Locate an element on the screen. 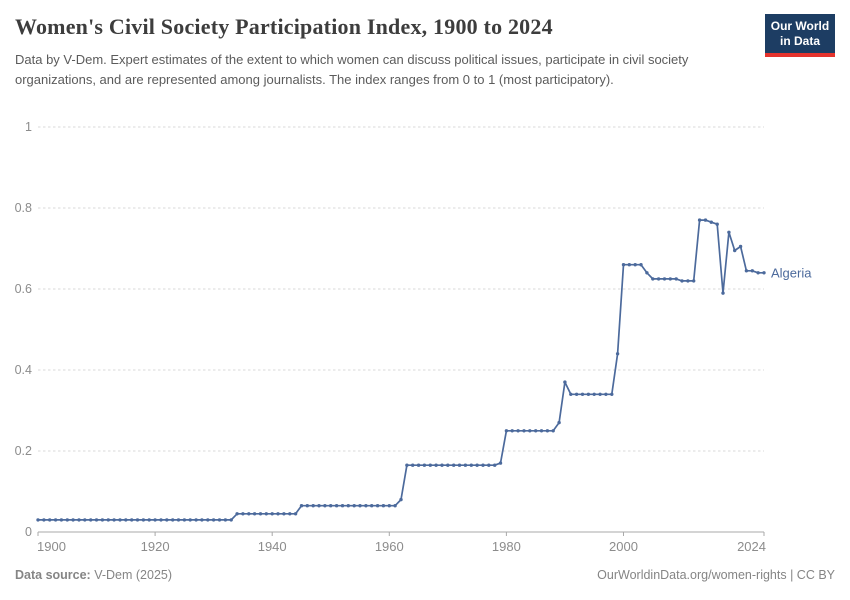 Image resolution: width=850 pixels, height=600 pixels. data-source-label: Data source: is located at coordinates (53, 575).